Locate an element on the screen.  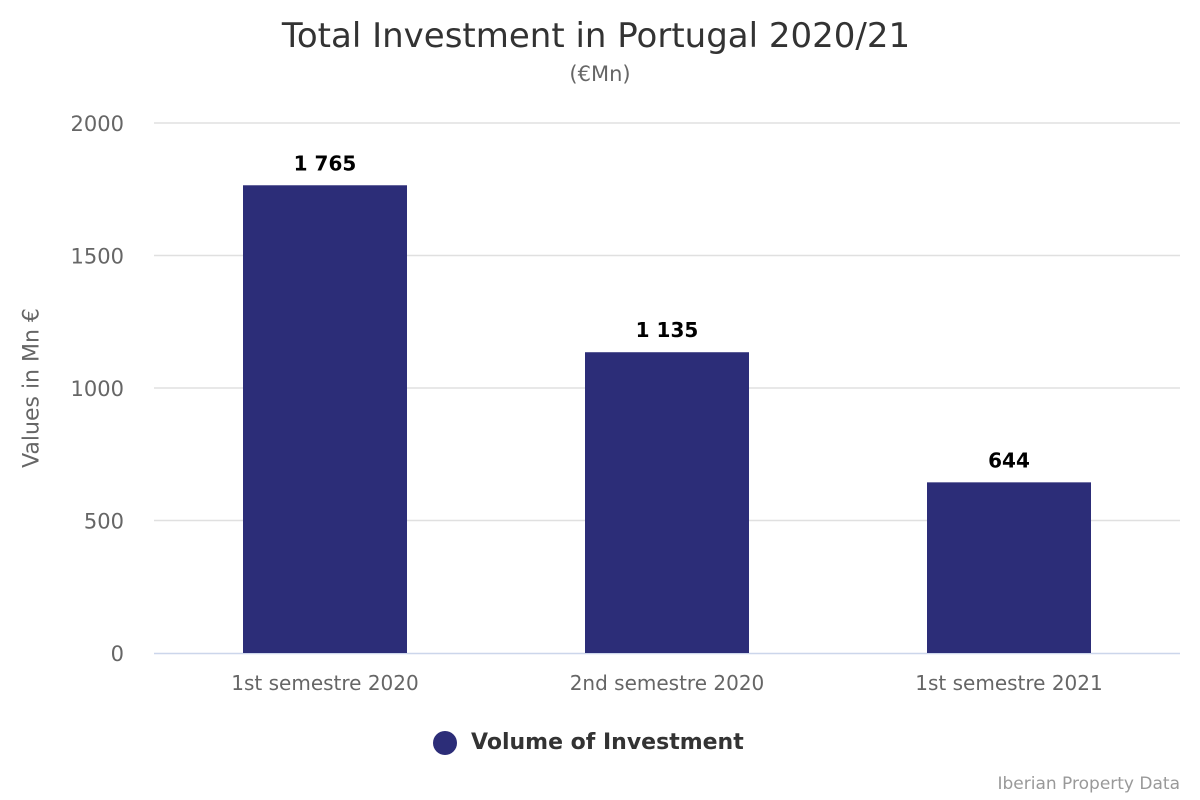
data-label: 644 is located at coordinates (1009, 460).